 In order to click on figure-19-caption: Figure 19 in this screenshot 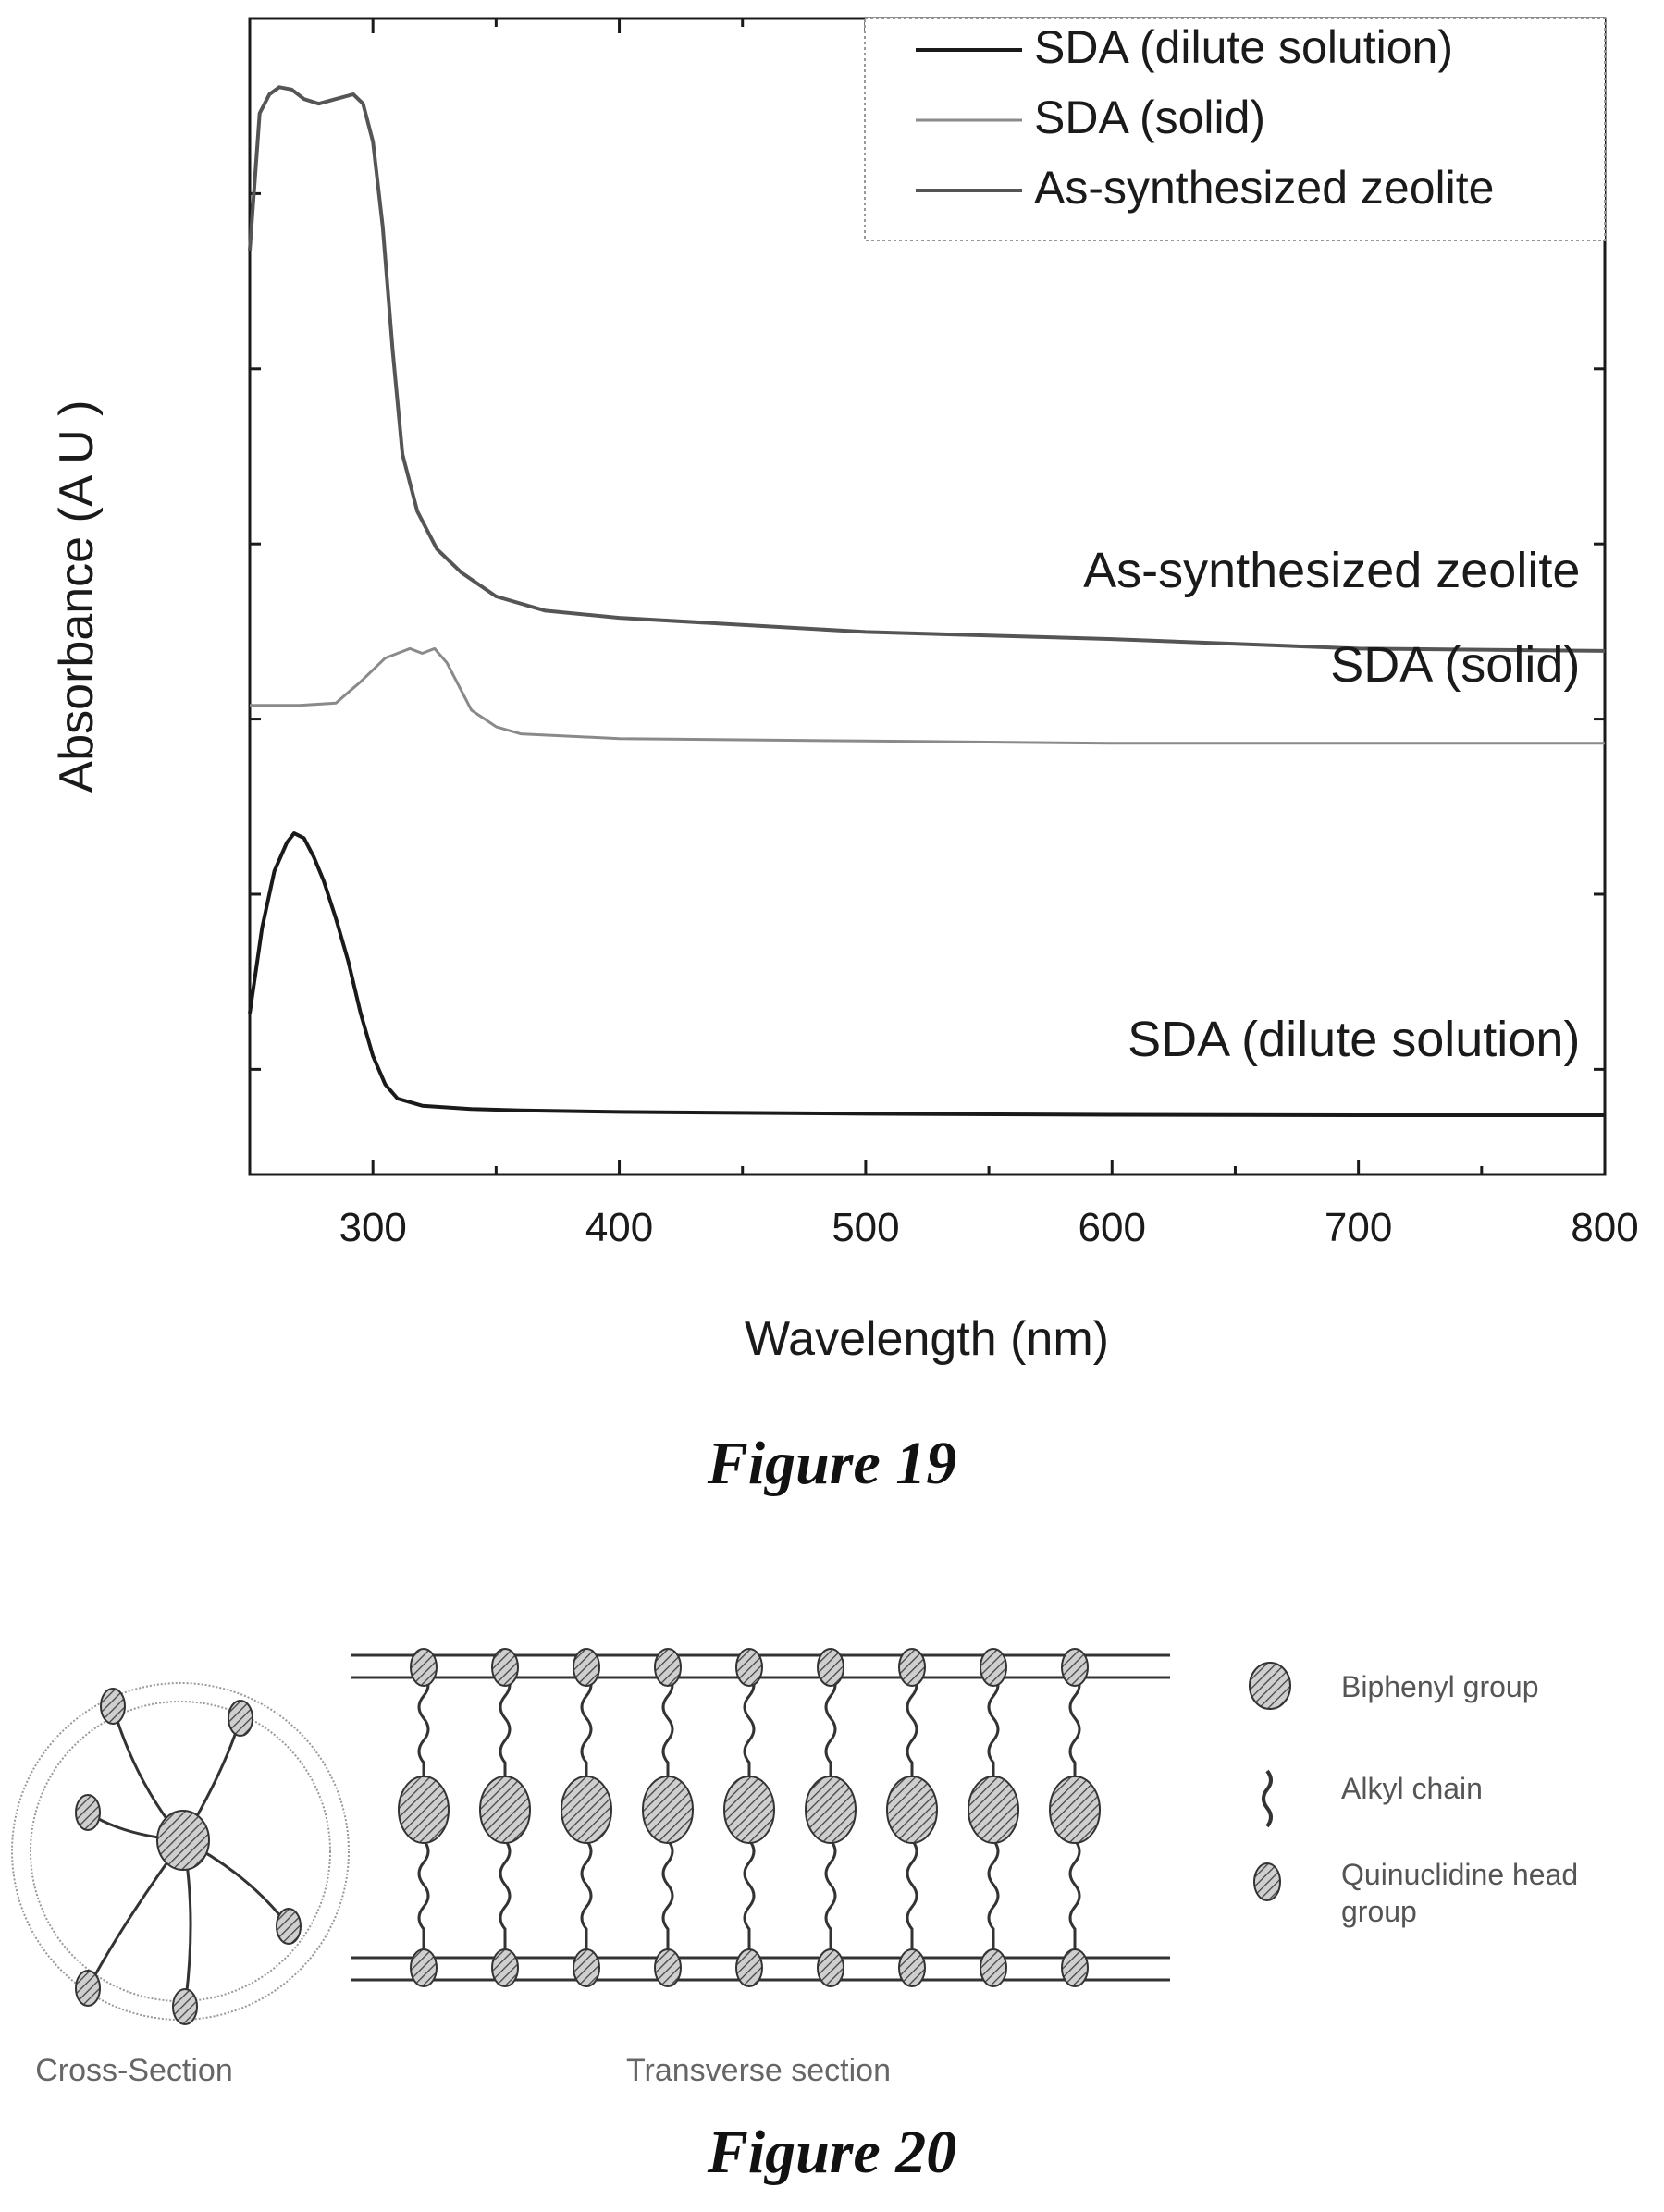, I will do `click(832, 1464)`.